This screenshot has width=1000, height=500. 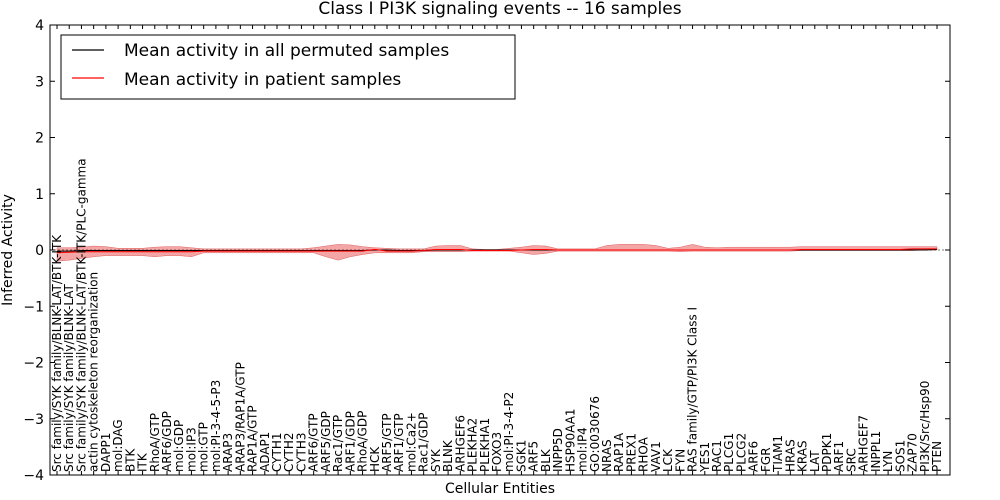 What do you see at coordinates (851, 460) in the screenshot?
I see `x-tick-label: SRC` at bounding box center [851, 460].